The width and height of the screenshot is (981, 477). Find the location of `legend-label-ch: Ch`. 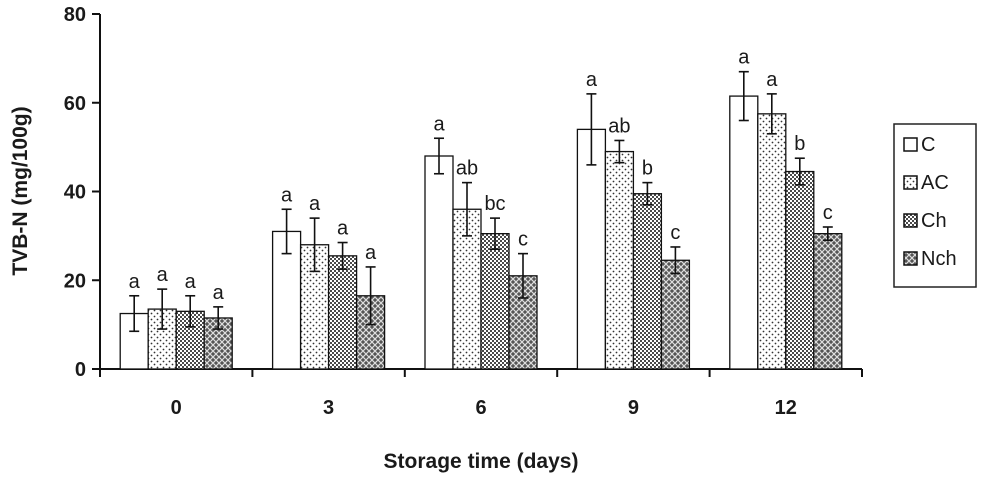

legend-label-ch: Ch is located at coordinates (934, 221).